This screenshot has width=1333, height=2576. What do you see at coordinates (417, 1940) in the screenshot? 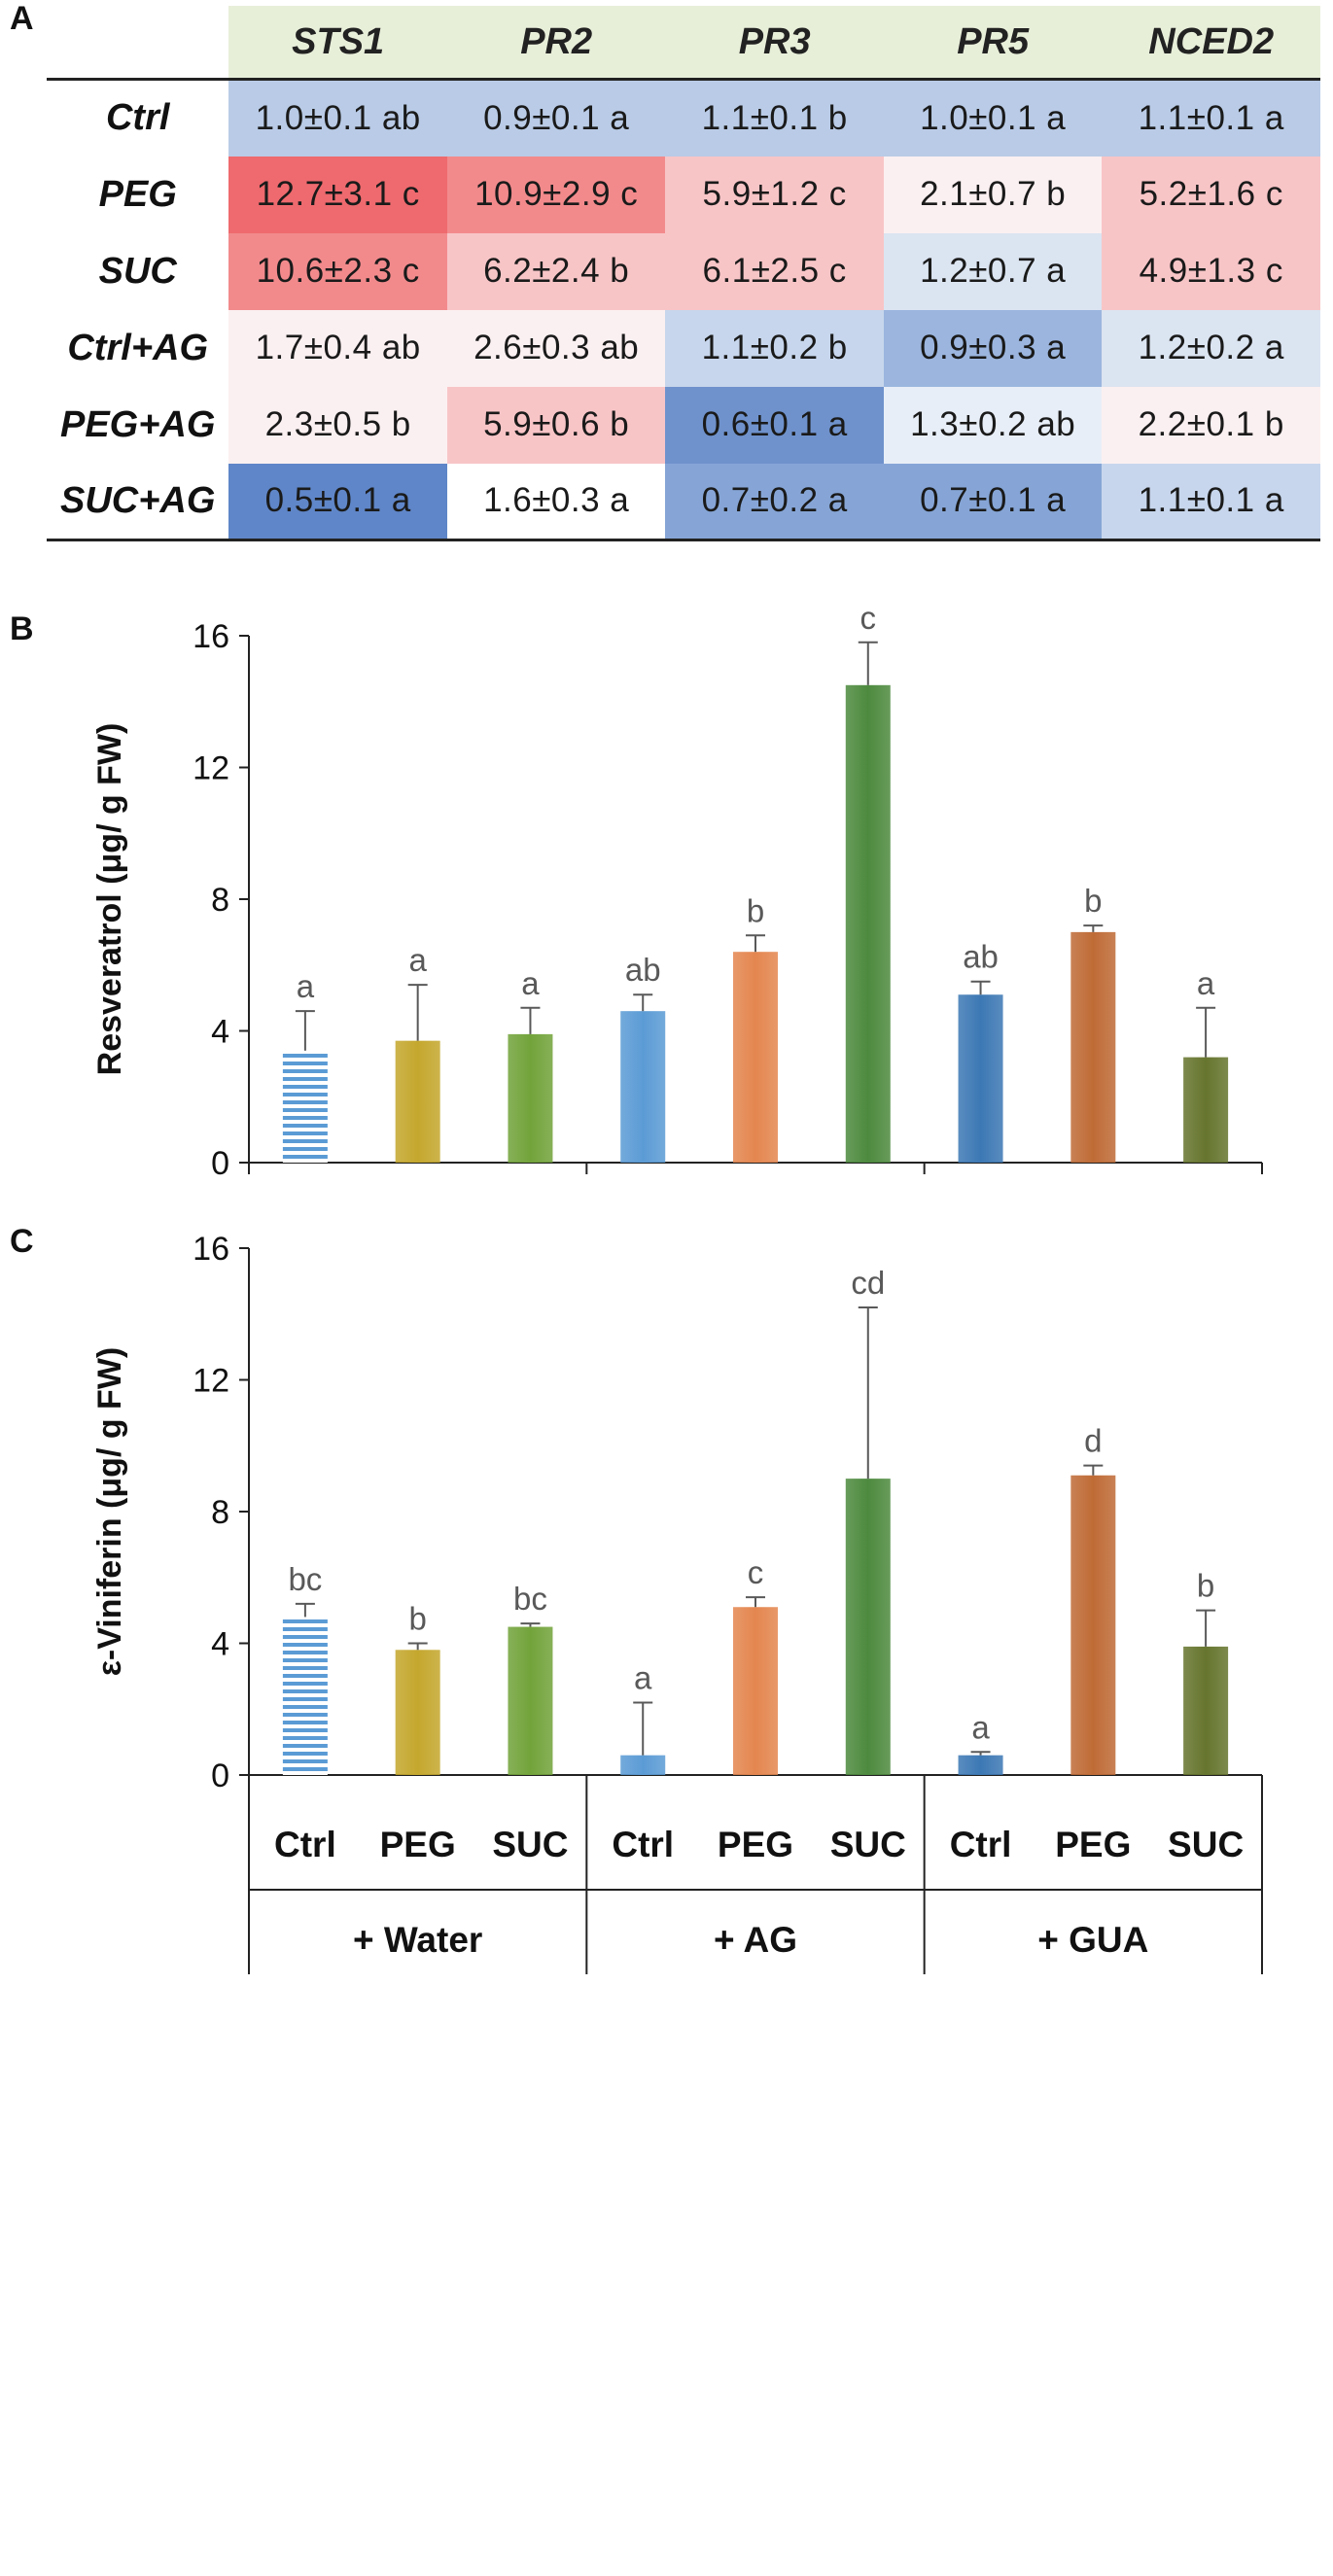
I see `group-label: + Water` at bounding box center [417, 1940].